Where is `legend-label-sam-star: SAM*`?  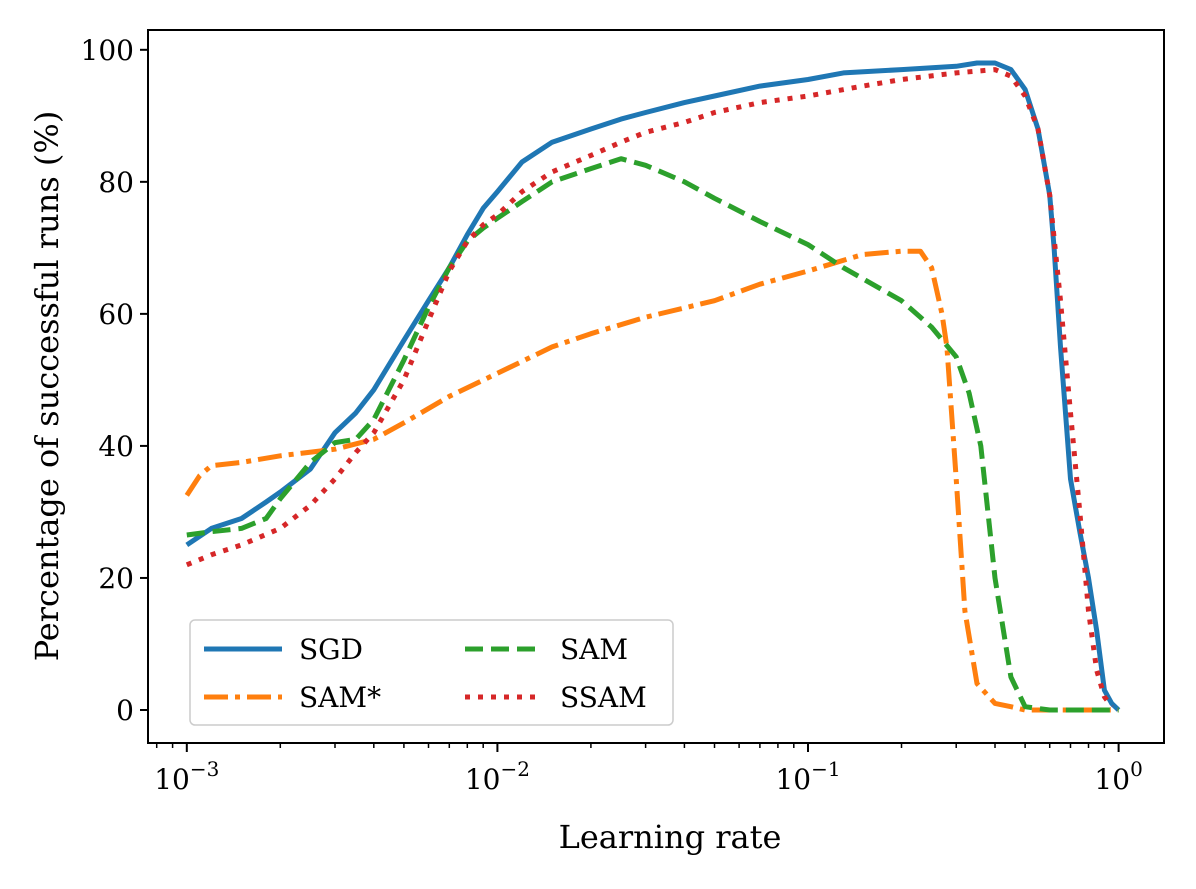 legend-label-sam-star: SAM* is located at coordinates (340, 697).